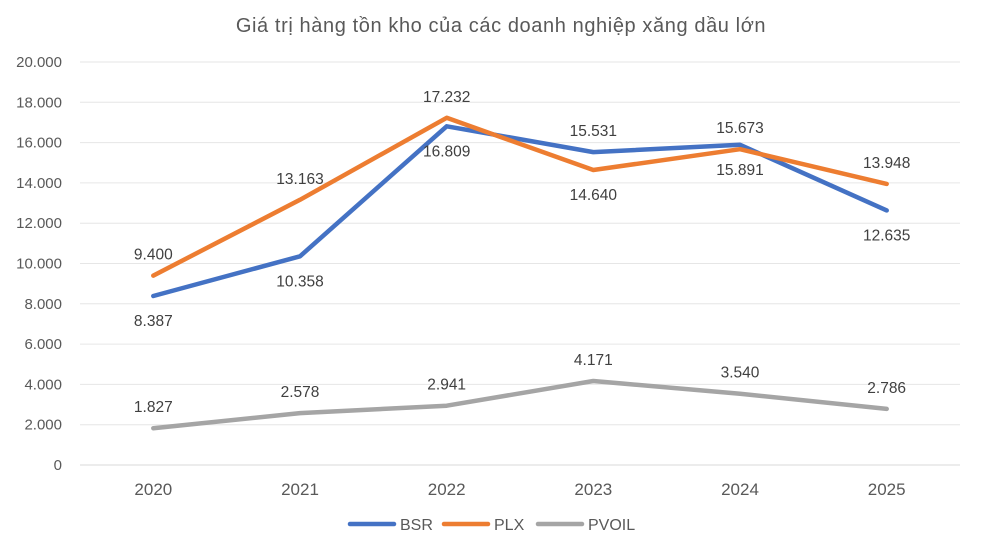 The width and height of the screenshot is (1002, 550). Describe the element at coordinates (739, 170) in the screenshot. I see `data-label-bsr: 15.891` at that location.